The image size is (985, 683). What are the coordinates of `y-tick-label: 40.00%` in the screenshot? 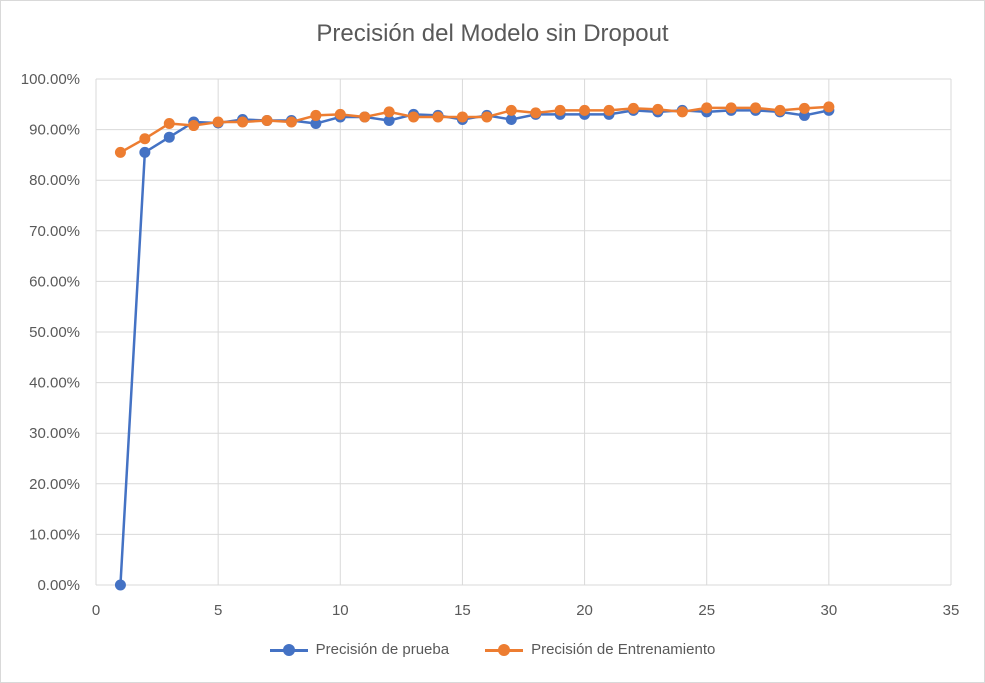 It's located at (54, 383).